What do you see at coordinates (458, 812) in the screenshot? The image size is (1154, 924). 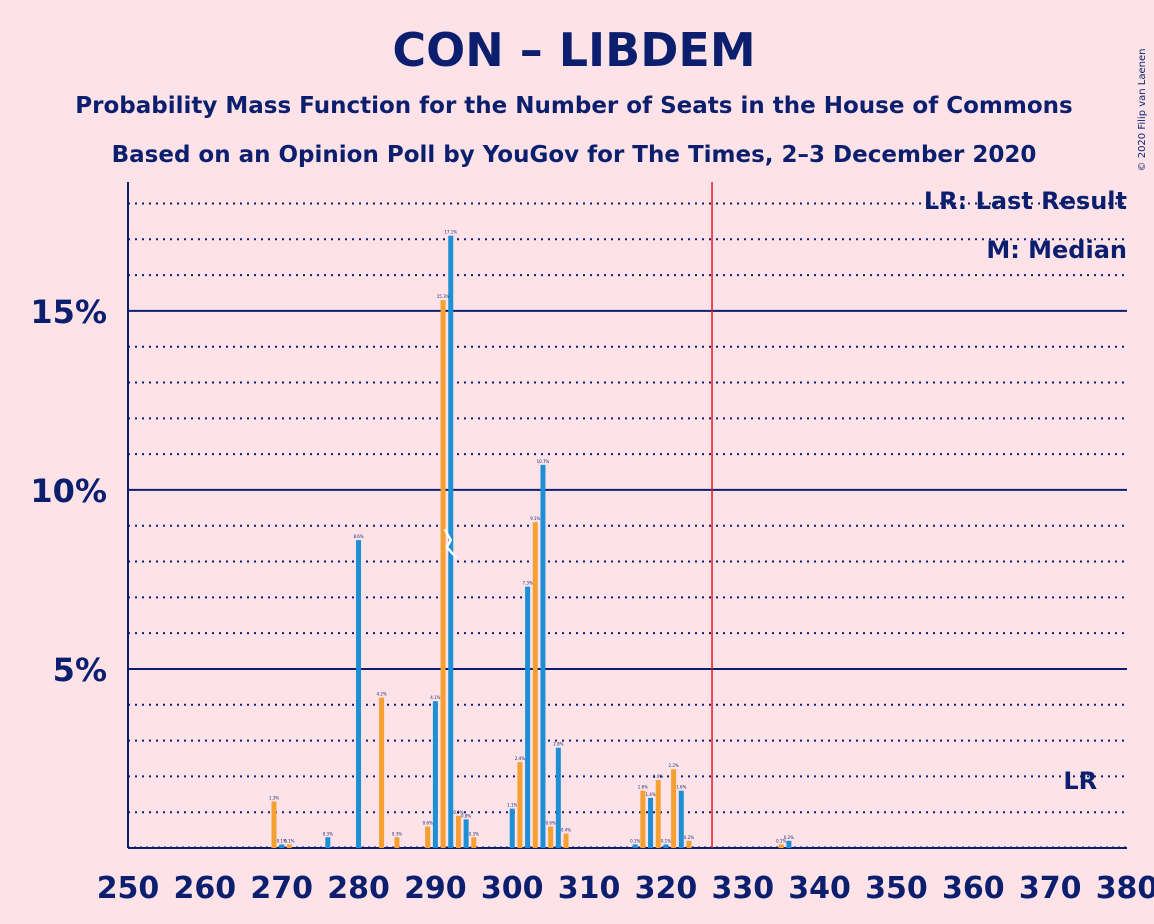 I see `bar-value-label: 0.9%` at bounding box center [458, 812].